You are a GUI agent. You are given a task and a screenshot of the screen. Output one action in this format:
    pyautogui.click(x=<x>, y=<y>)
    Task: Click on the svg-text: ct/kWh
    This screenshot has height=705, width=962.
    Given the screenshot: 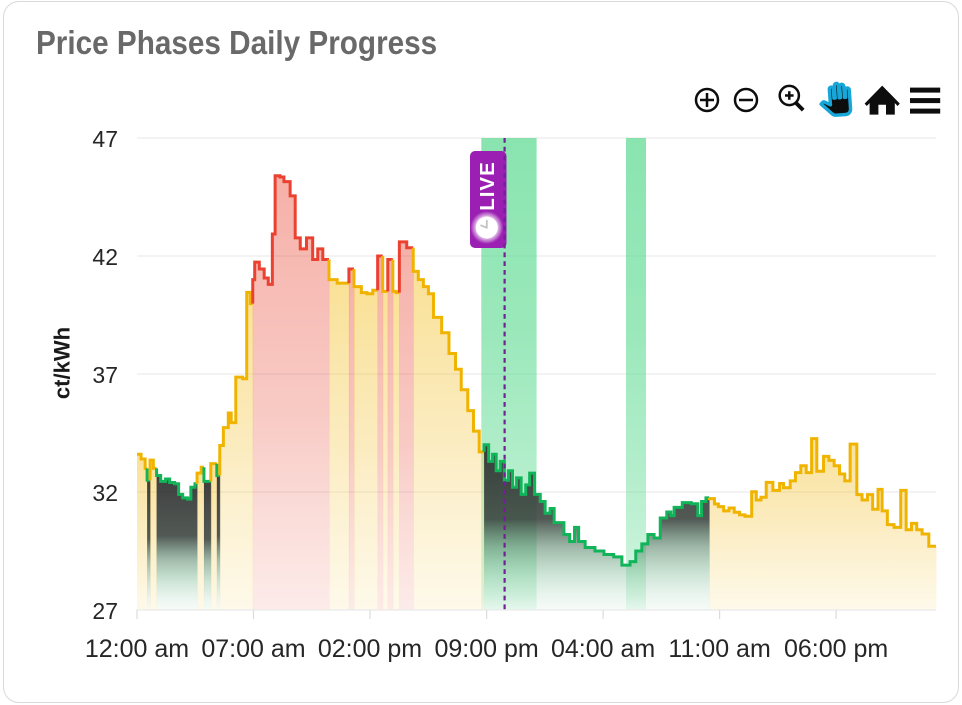 What is the action you would take?
    pyautogui.click(x=62, y=363)
    